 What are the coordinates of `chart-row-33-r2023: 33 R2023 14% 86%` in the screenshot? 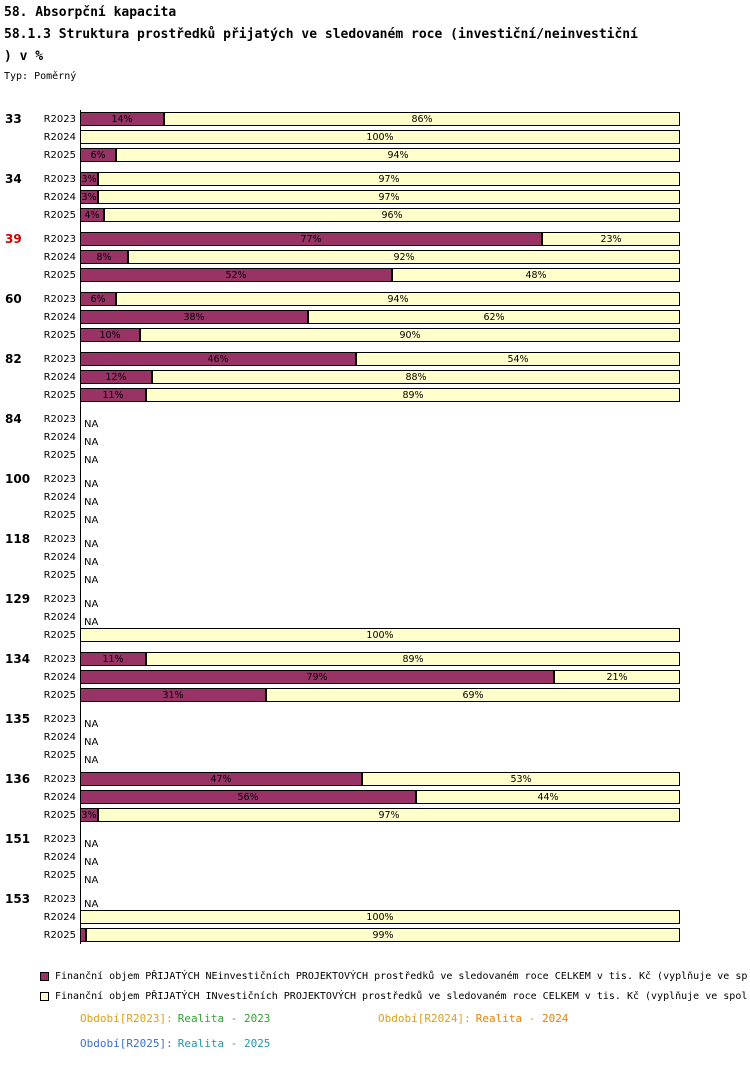 It's located at (375, 119).